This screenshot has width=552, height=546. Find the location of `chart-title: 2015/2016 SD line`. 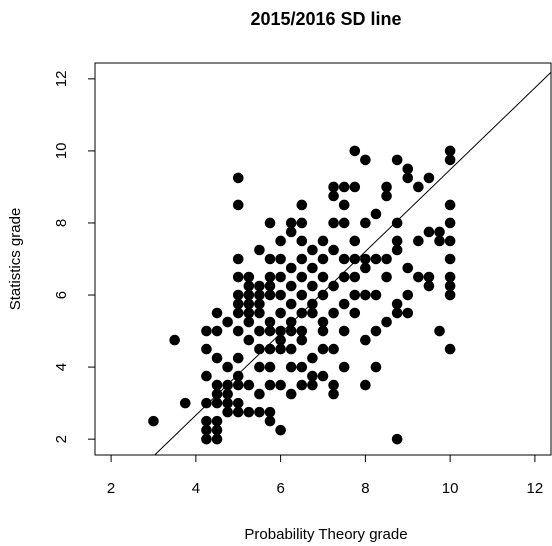

chart-title: 2015/2016 SD line is located at coordinates (325, 19).